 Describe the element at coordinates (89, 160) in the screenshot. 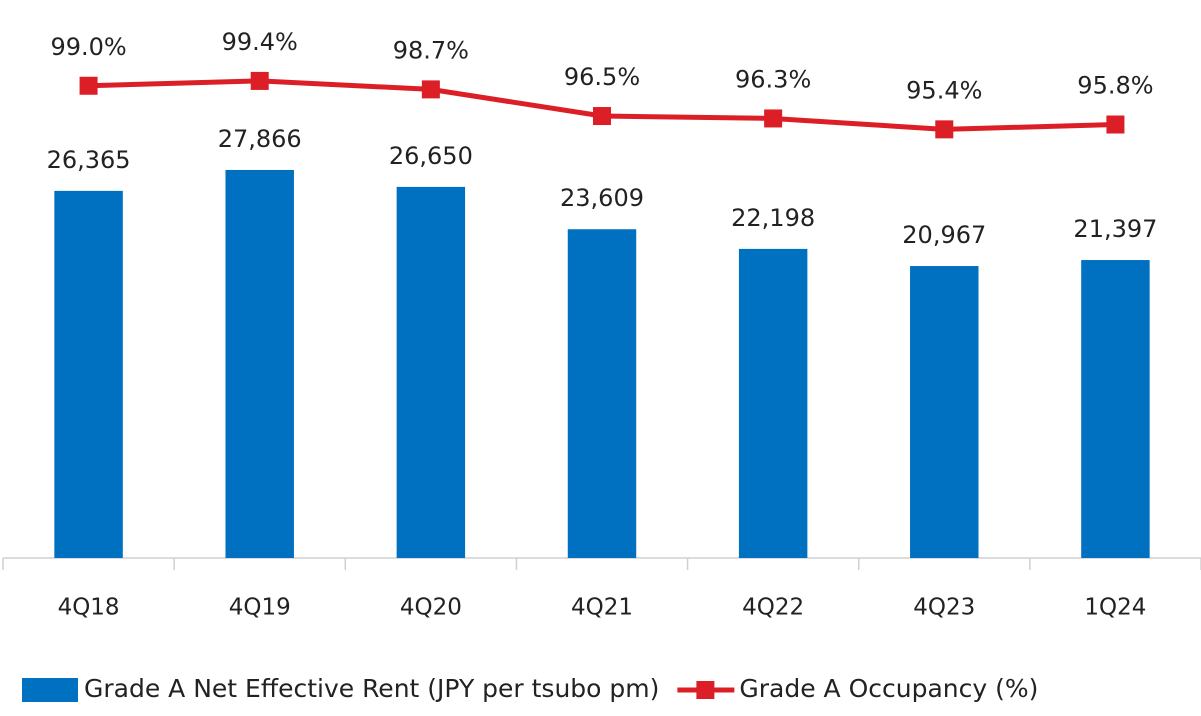

I see `data-label: 26,365` at that location.